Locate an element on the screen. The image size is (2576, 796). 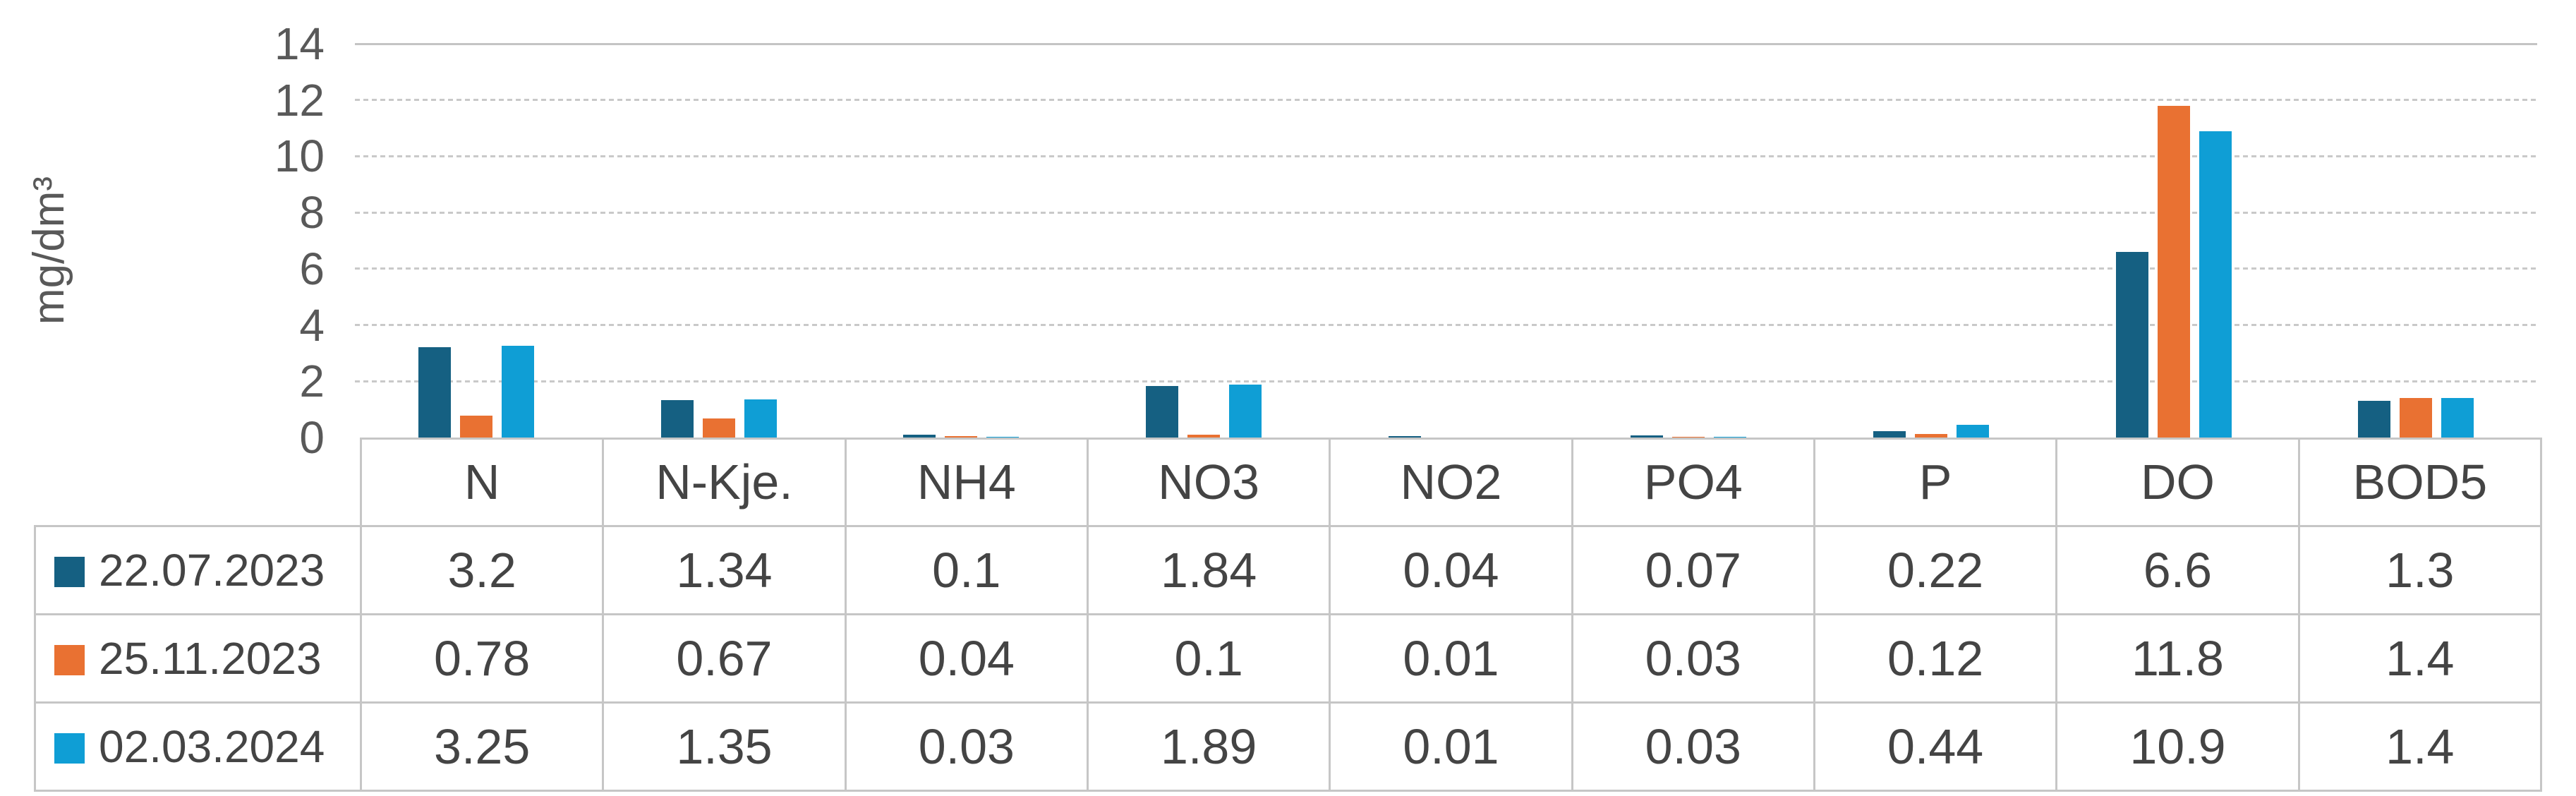
y-tick-0: 0 is located at coordinates (312, 437).